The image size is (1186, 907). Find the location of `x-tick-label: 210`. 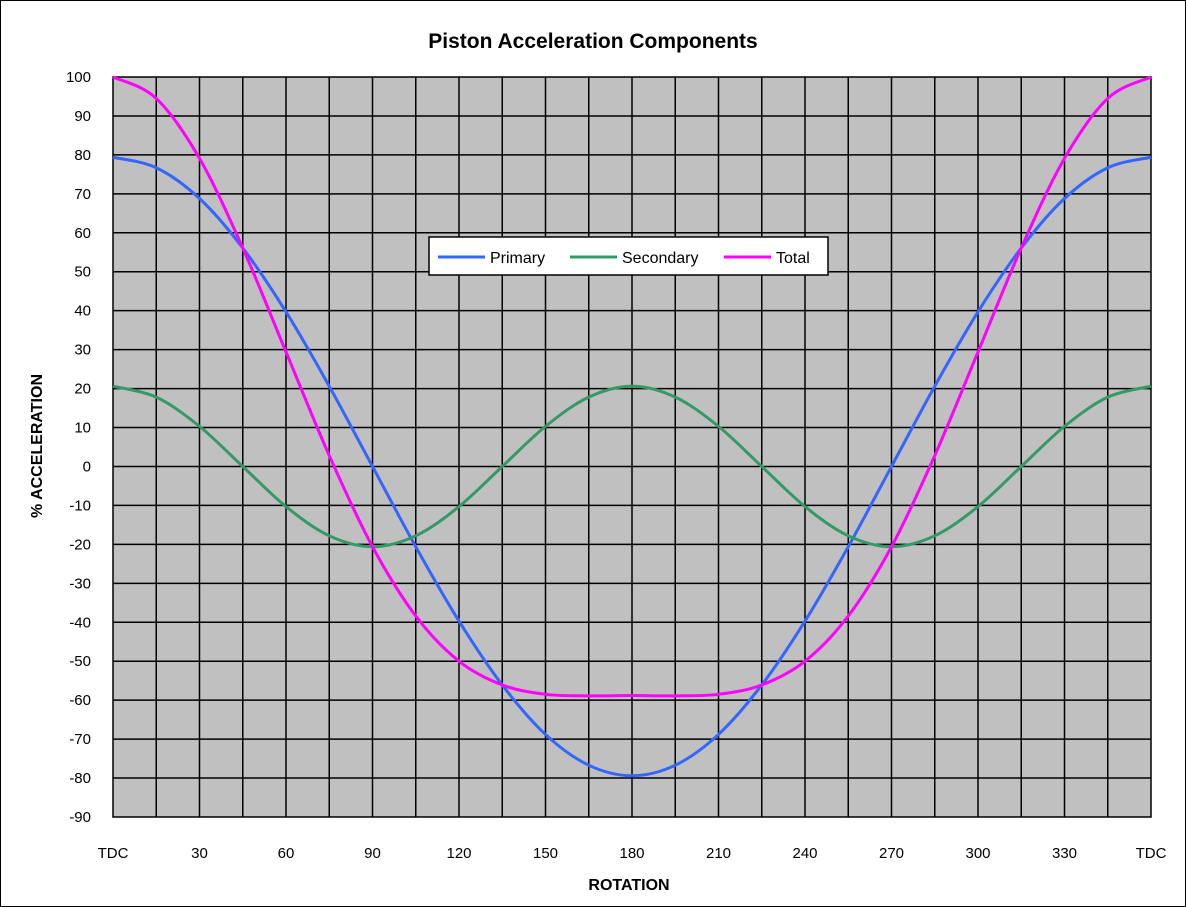

x-tick-label: 210 is located at coordinates (718, 853).